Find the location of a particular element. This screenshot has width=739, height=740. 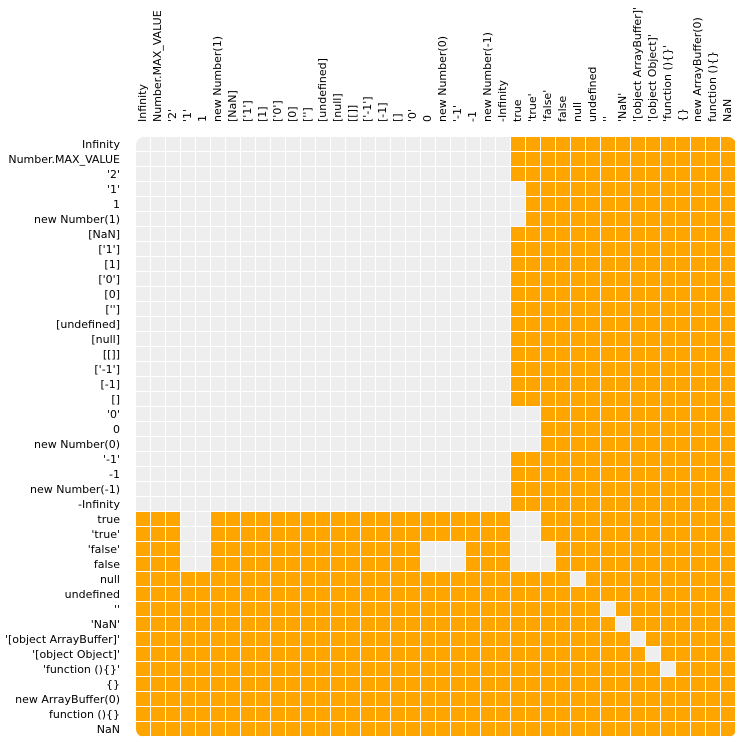

column-label: '1' is located at coordinates (187, 115).